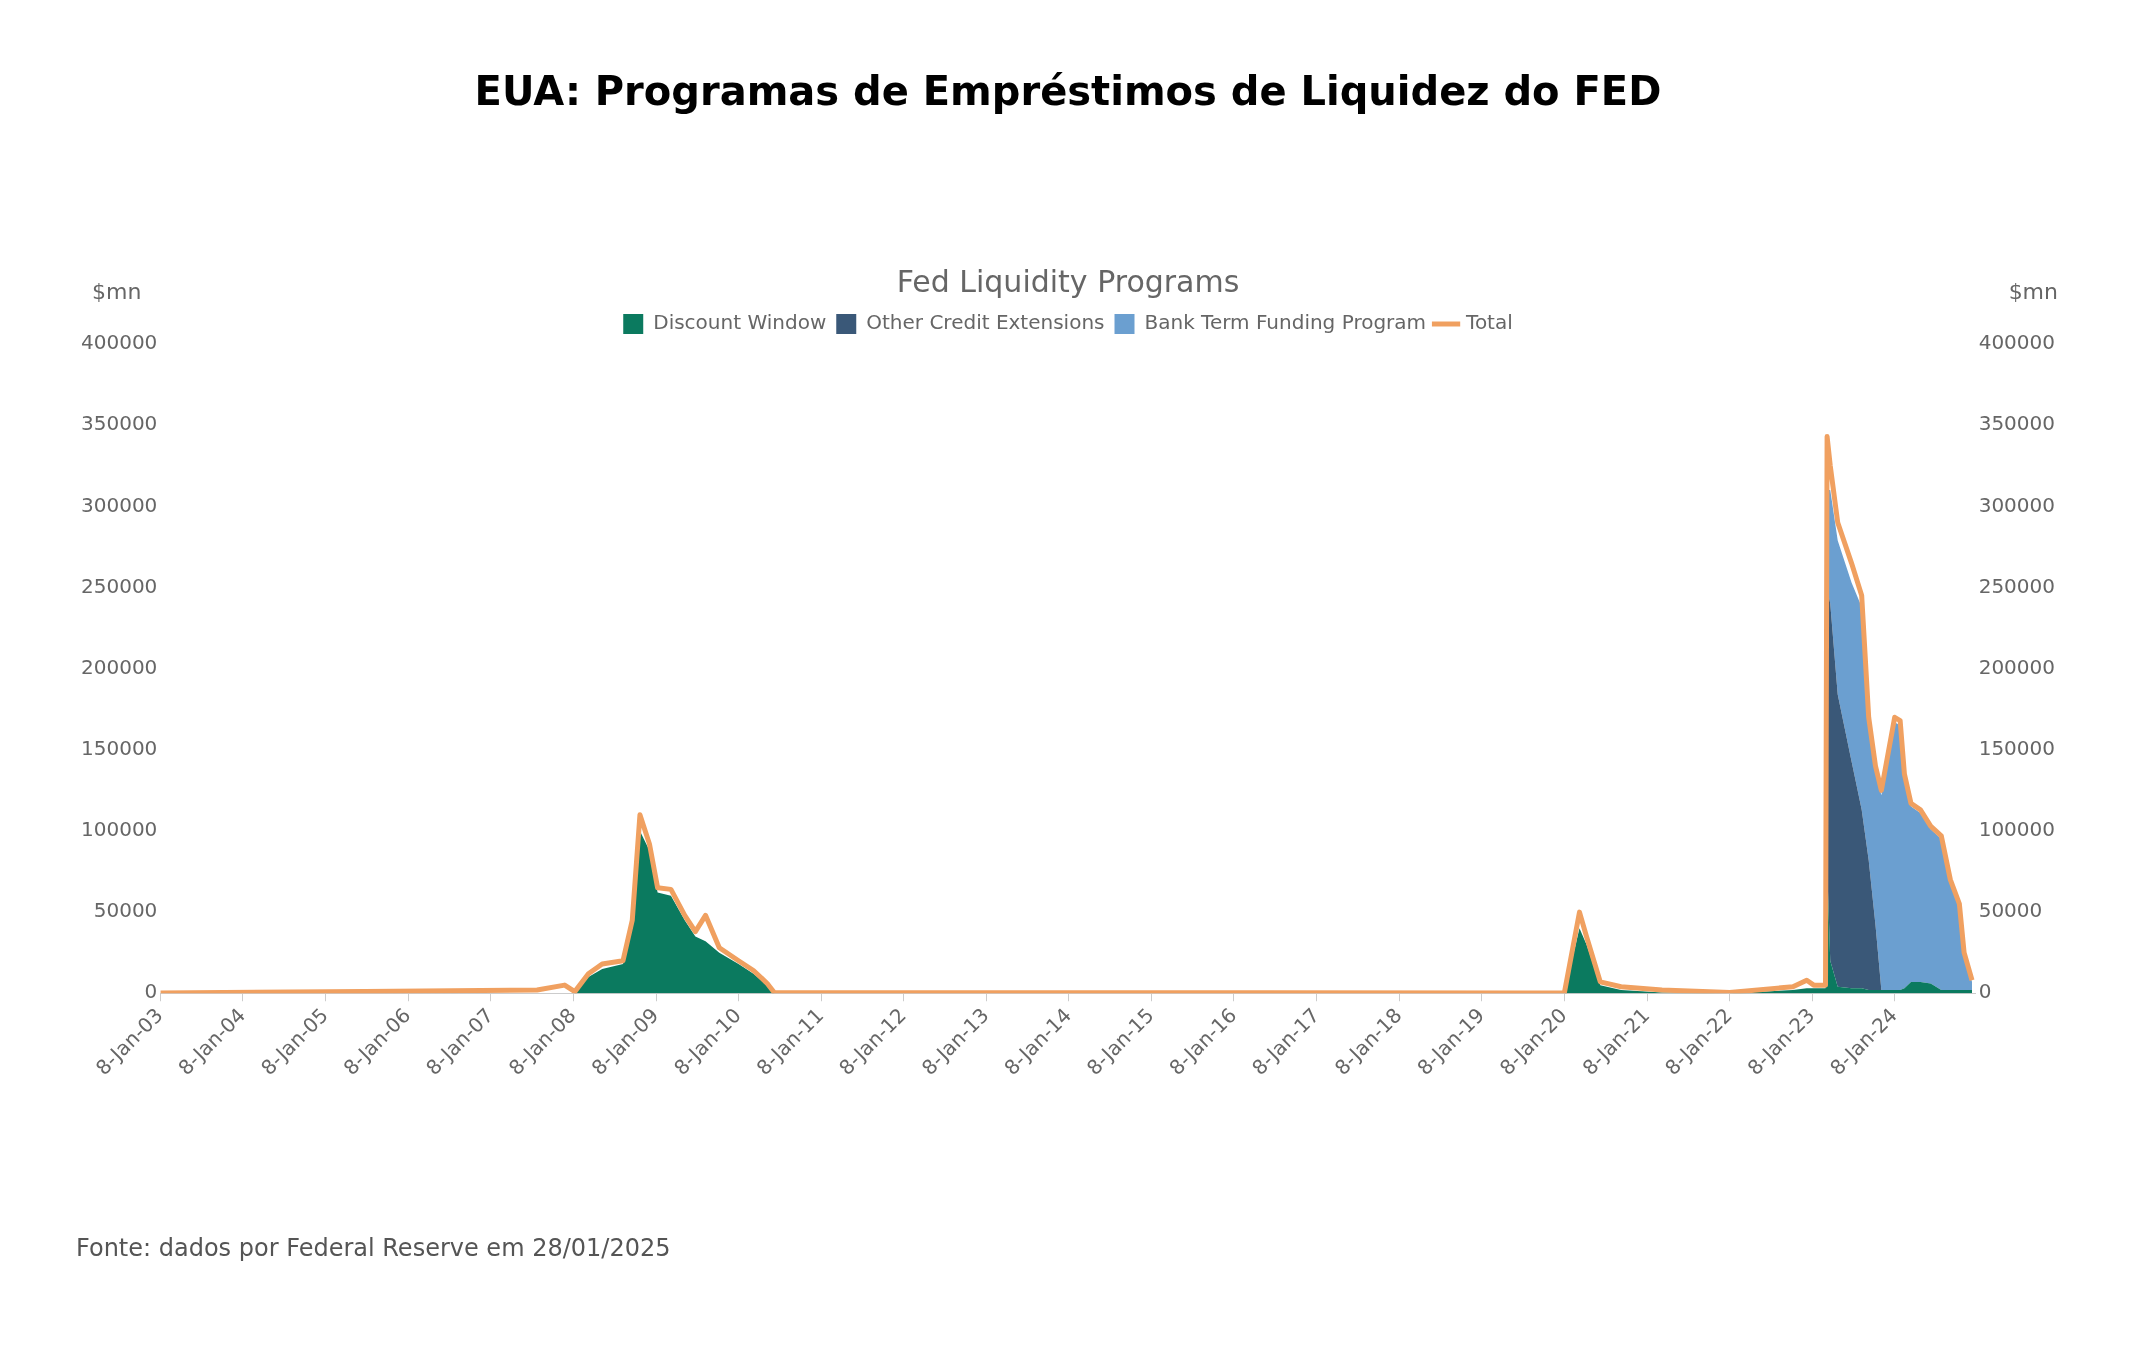 The image size is (2144, 1350). What do you see at coordinates (119, 504) in the screenshot?
I see `y-tick-label: 300000` at bounding box center [119, 504].